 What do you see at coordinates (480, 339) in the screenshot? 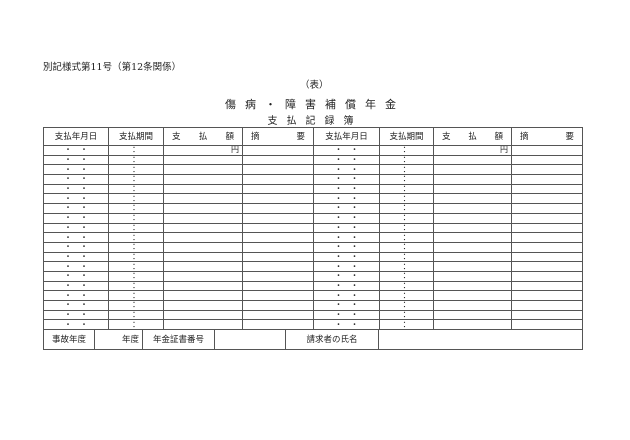
I see `claimant-name-field` at bounding box center [480, 339].